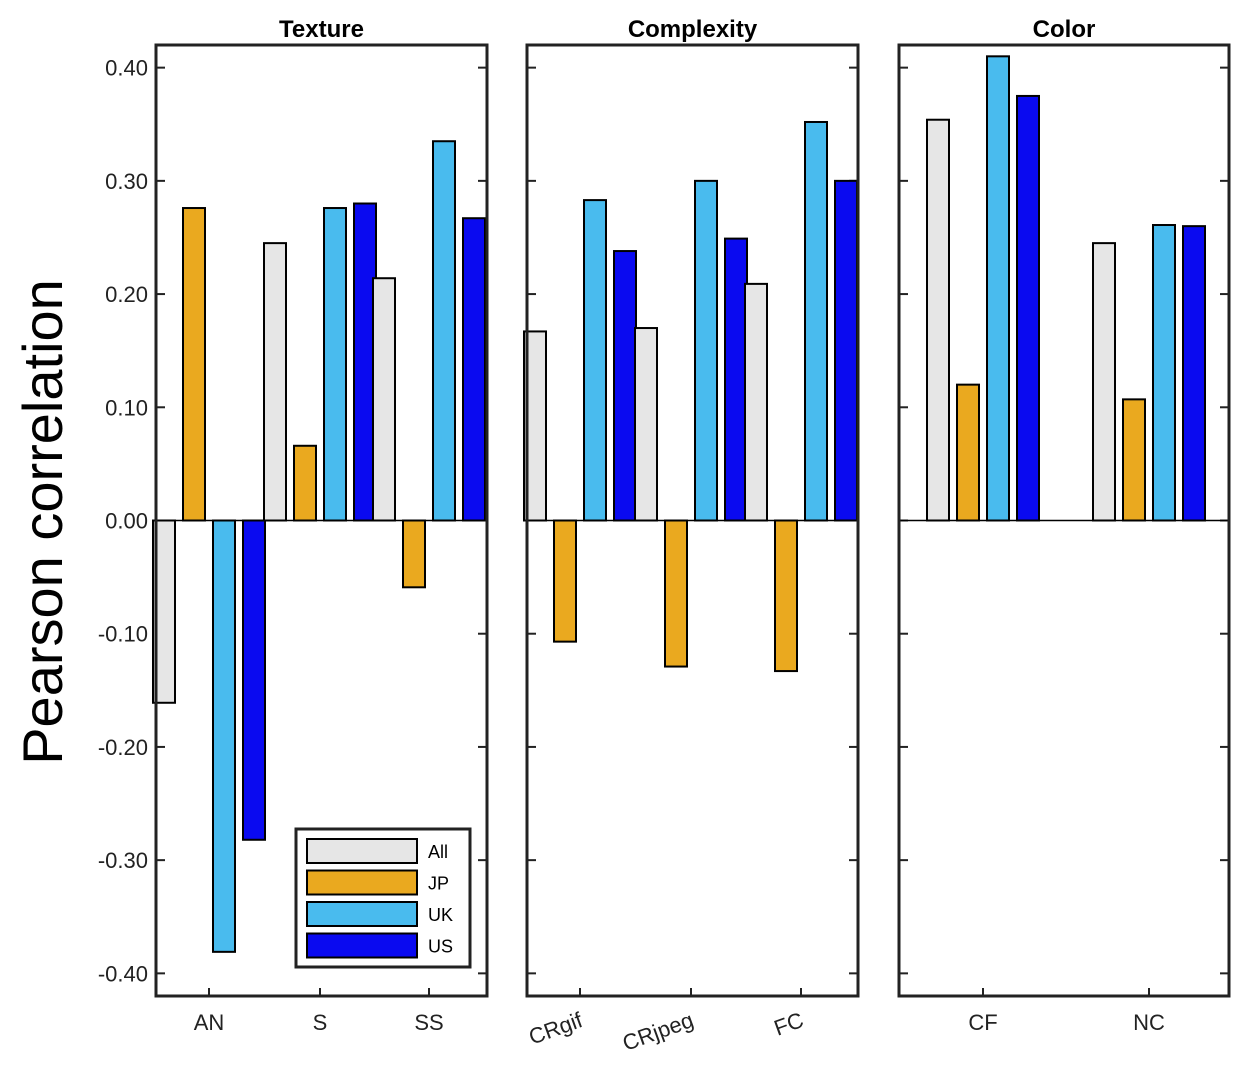 The height and width of the screenshot is (1077, 1235). Describe the element at coordinates (126, 294) in the screenshot. I see `y-tick-label: 0.20` at that location.